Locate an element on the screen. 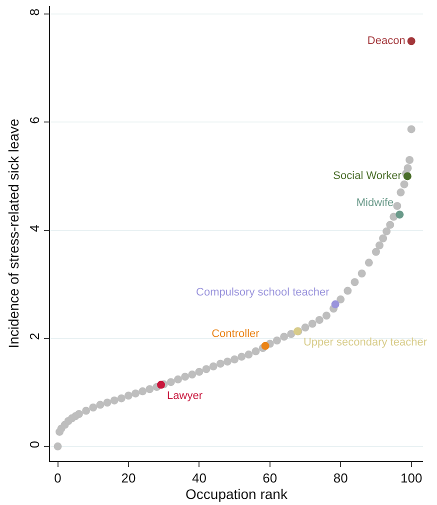 This screenshot has width=437, height=505. series-label: Controller is located at coordinates (236, 334).